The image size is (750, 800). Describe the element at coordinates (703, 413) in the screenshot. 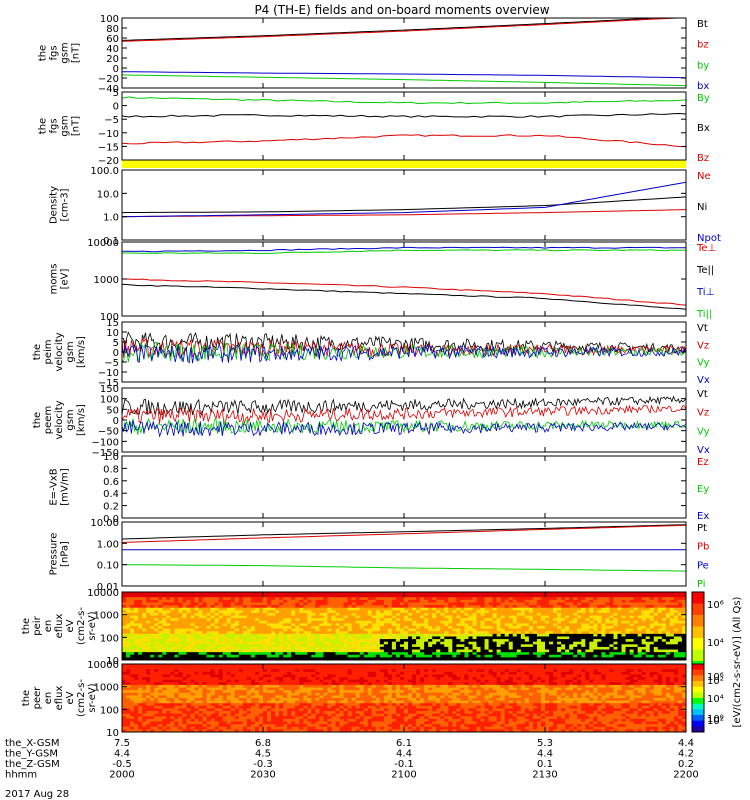

I see `legend-Vz: Vz` at that location.